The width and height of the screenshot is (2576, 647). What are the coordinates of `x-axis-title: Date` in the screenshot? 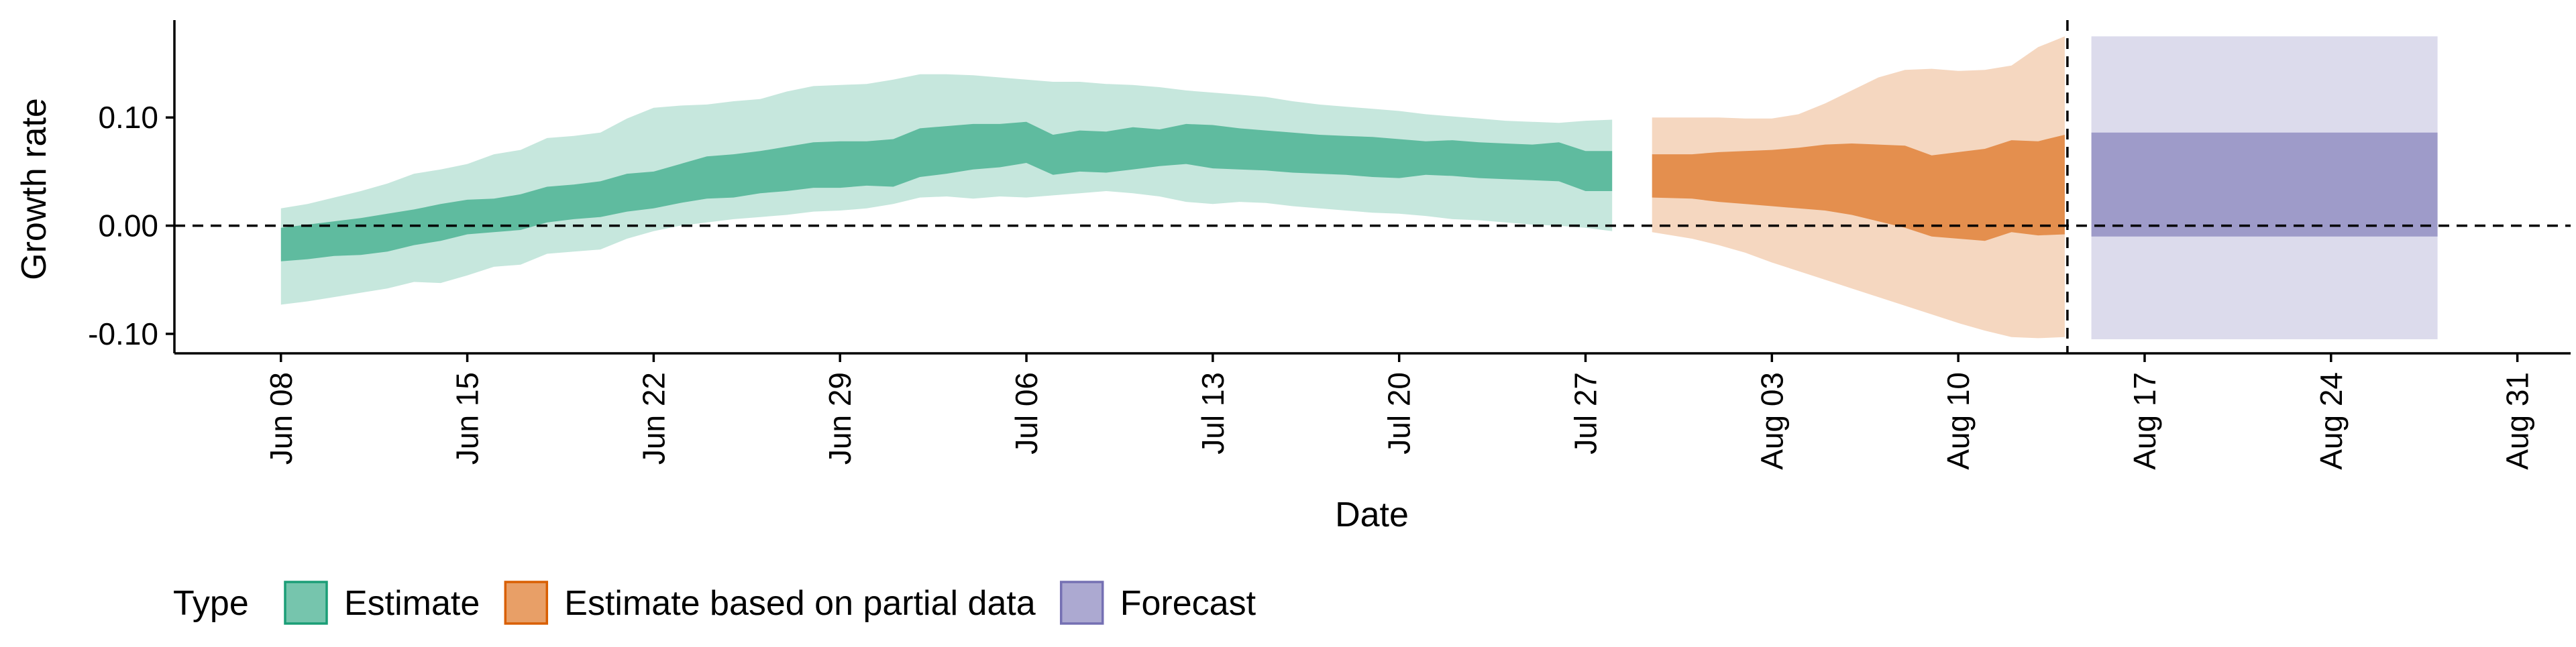 It's located at (1372, 514).